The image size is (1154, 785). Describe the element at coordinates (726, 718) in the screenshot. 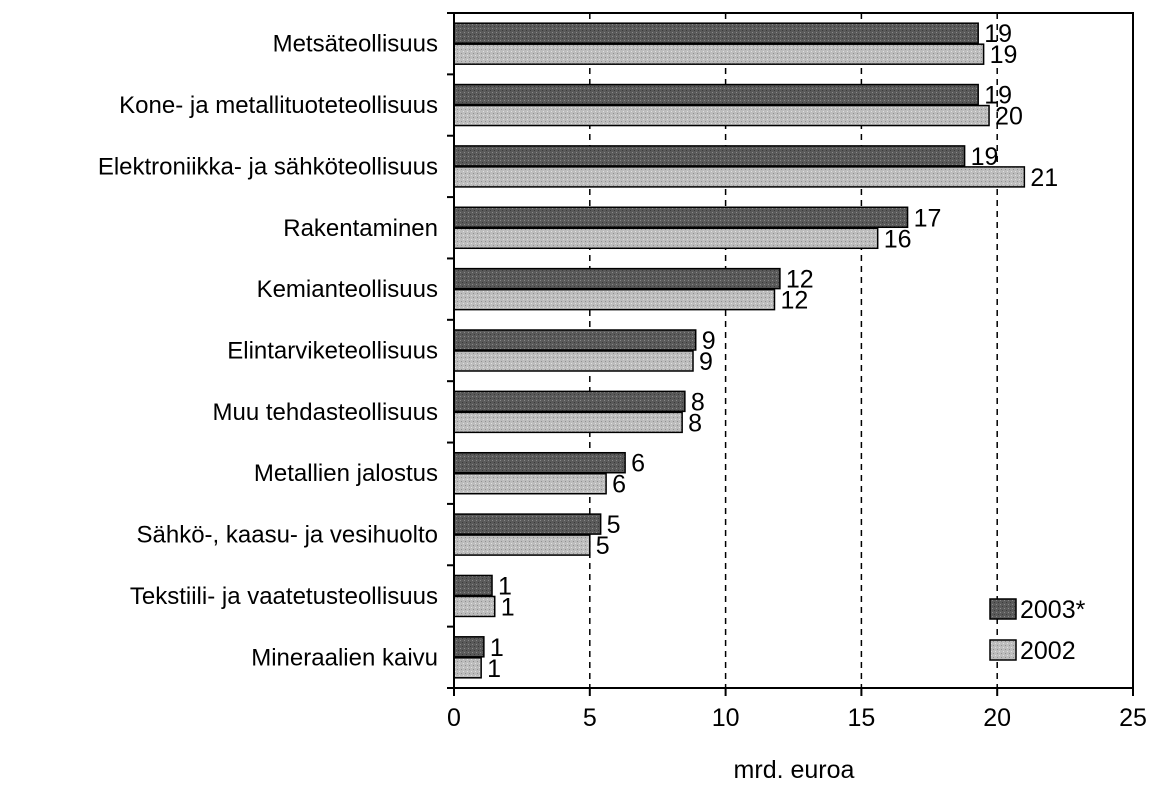

I see `x-tick-label-10: 10` at that location.